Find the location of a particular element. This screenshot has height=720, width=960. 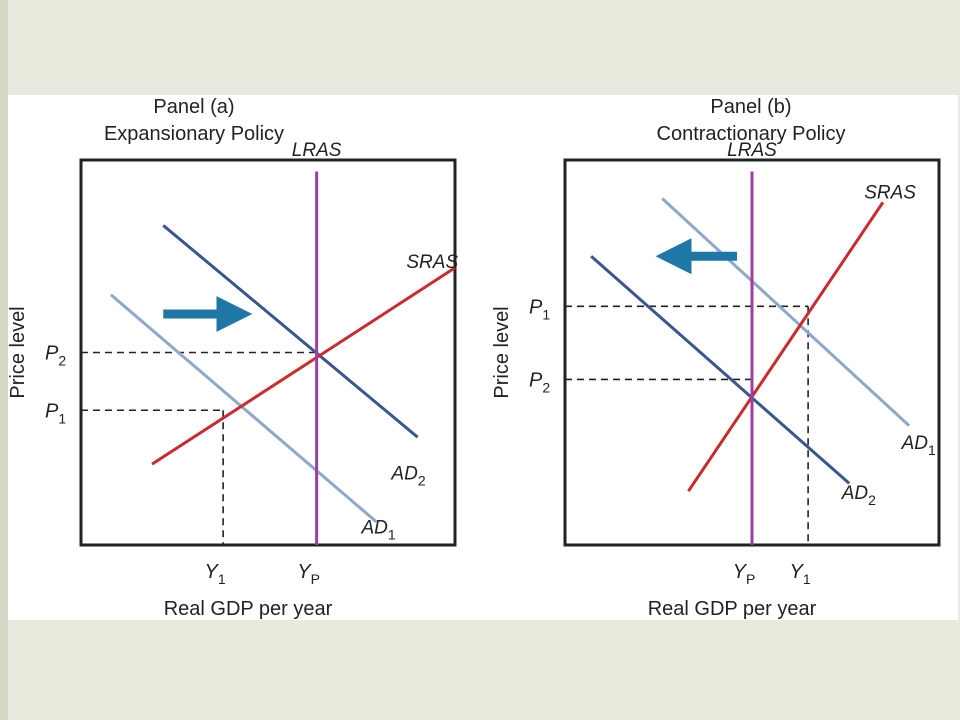

panel-a-label-lras-main: LRAS is located at coordinates (317, 150).